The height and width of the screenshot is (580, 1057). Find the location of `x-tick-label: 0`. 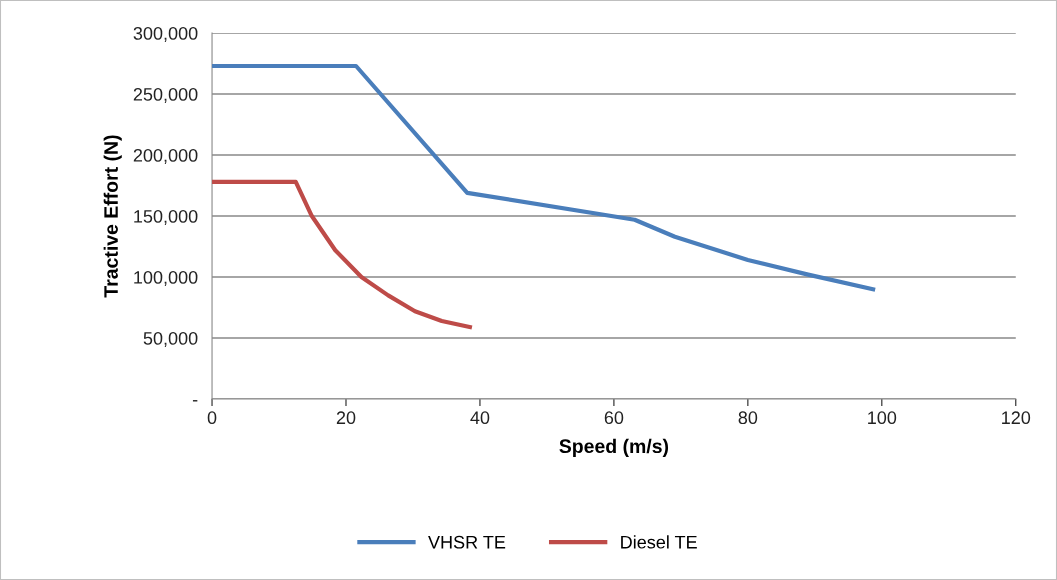

x-tick-label: 0 is located at coordinates (212, 418).